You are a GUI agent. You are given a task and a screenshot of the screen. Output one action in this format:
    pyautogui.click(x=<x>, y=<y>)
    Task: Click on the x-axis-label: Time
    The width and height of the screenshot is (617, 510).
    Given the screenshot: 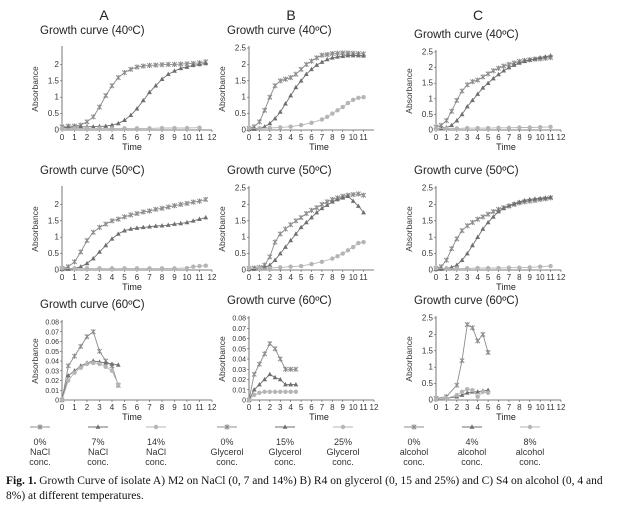 What is the action you would take?
    pyautogui.click(x=506, y=287)
    